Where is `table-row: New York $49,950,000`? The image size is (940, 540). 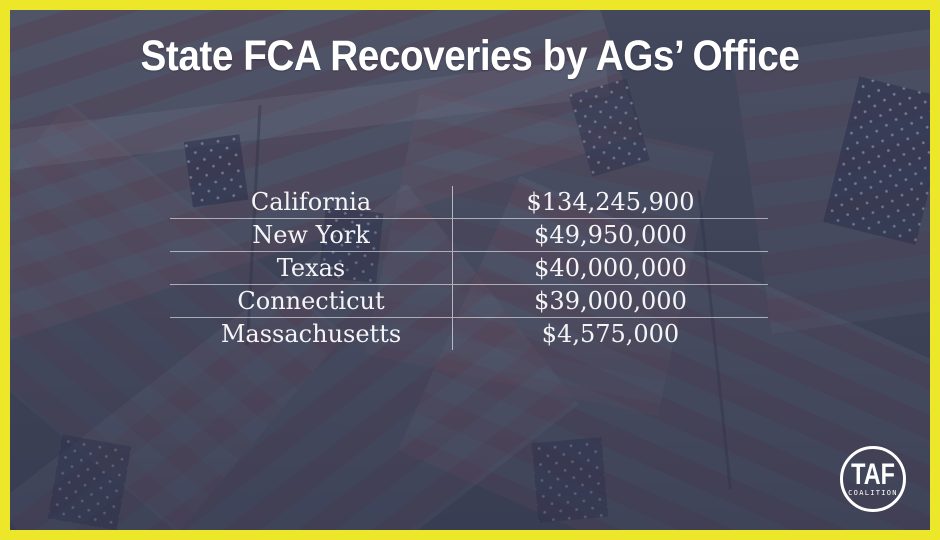
table-row: New York $49,950,000 is located at coordinates (469, 234).